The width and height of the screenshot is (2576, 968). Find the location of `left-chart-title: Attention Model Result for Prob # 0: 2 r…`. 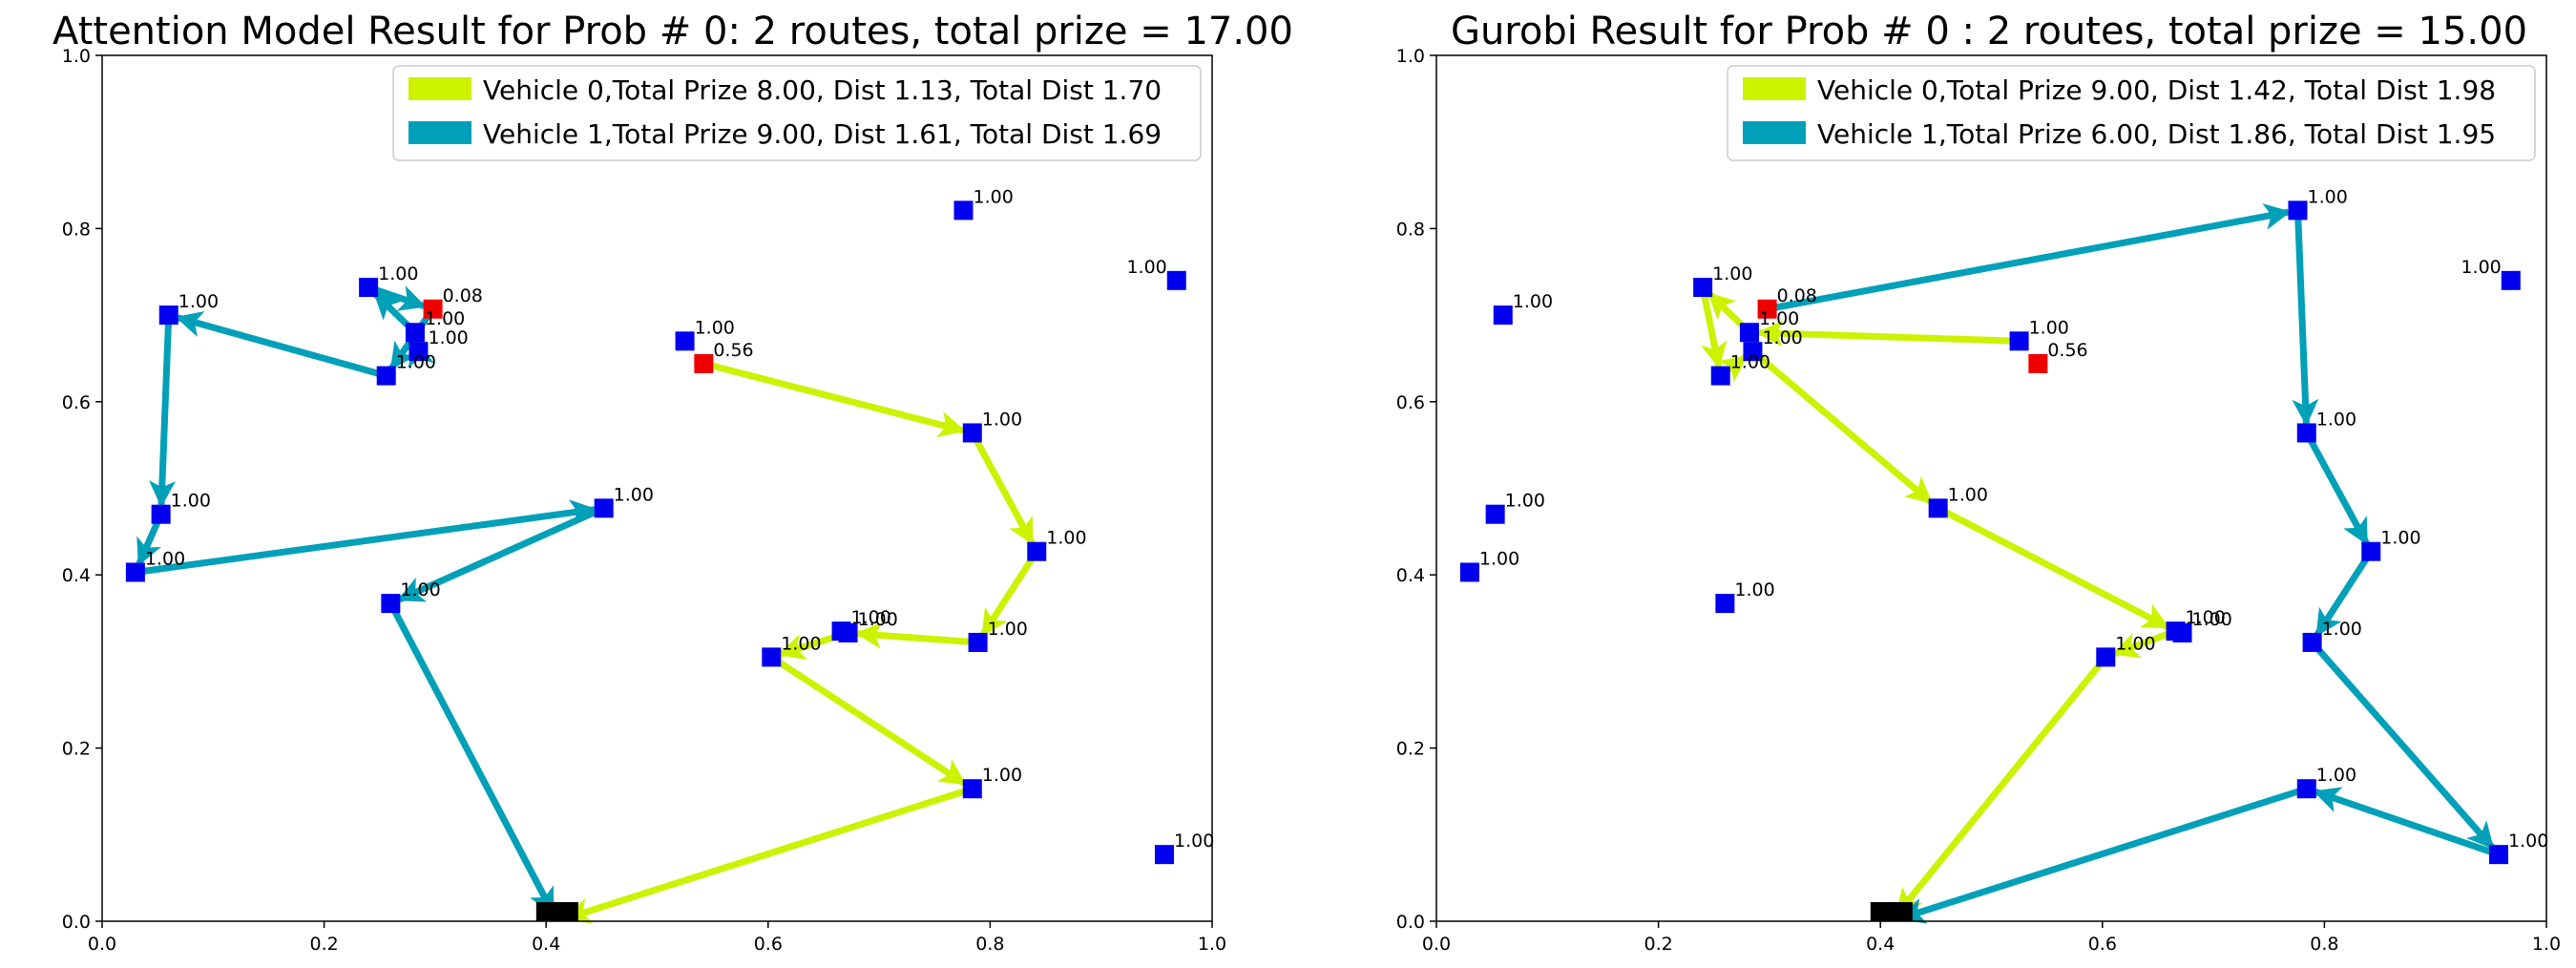

left-chart-title: Attention Model Result for Prob # 0: 2 r… is located at coordinates (672, 31).